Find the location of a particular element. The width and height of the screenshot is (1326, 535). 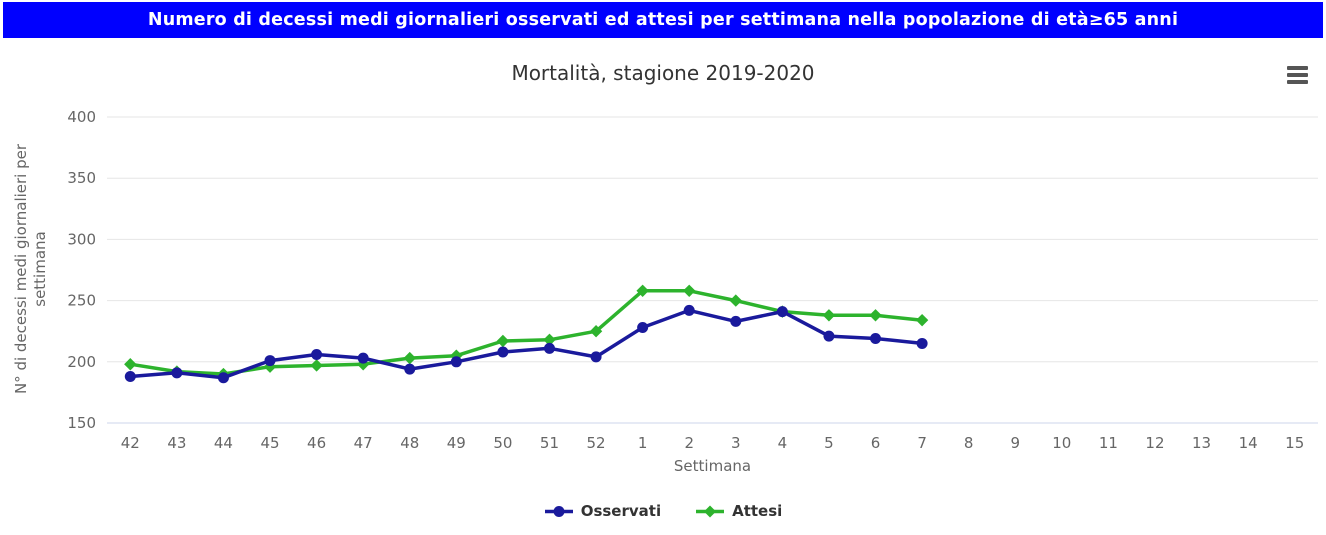

x-tick-label: 9 is located at coordinates (1015, 443).